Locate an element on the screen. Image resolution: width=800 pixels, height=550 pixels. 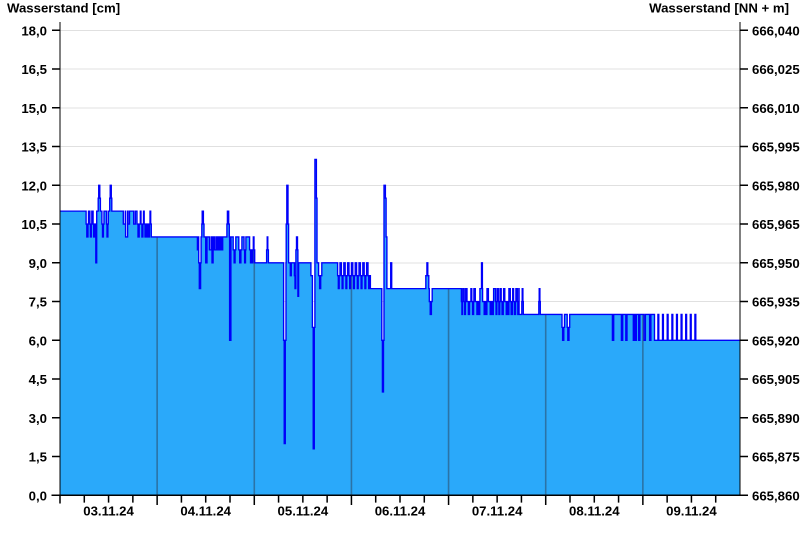
svg-text: 1,5 is located at coordinates (38, 457).